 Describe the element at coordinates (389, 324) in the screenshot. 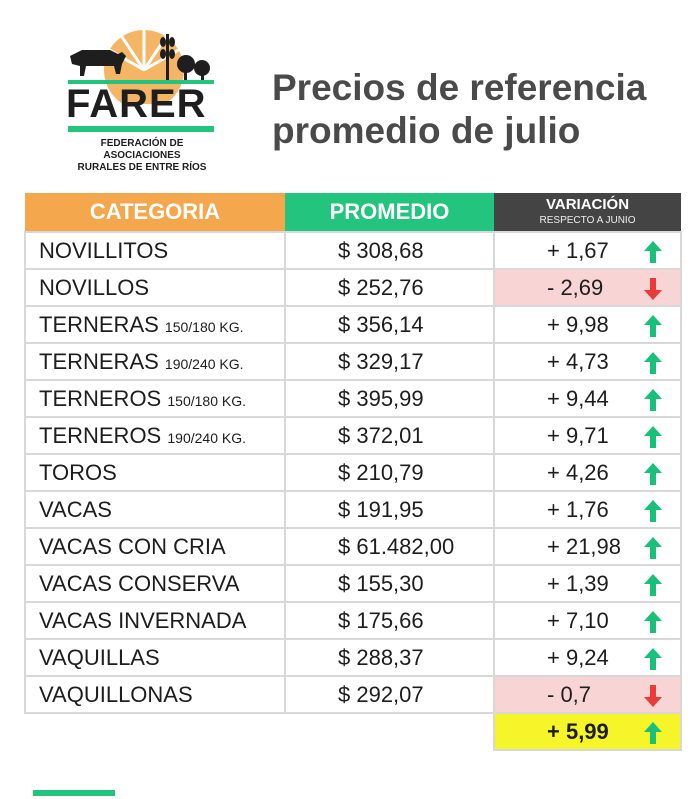

I see `cell-promedio: $ 356,14` at that location.